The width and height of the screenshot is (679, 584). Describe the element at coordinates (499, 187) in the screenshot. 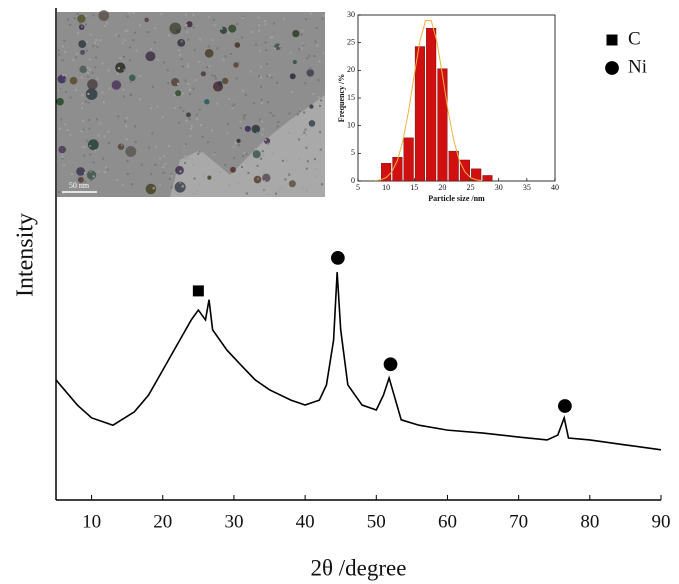

I see `x-tick-label: 30` at that location.